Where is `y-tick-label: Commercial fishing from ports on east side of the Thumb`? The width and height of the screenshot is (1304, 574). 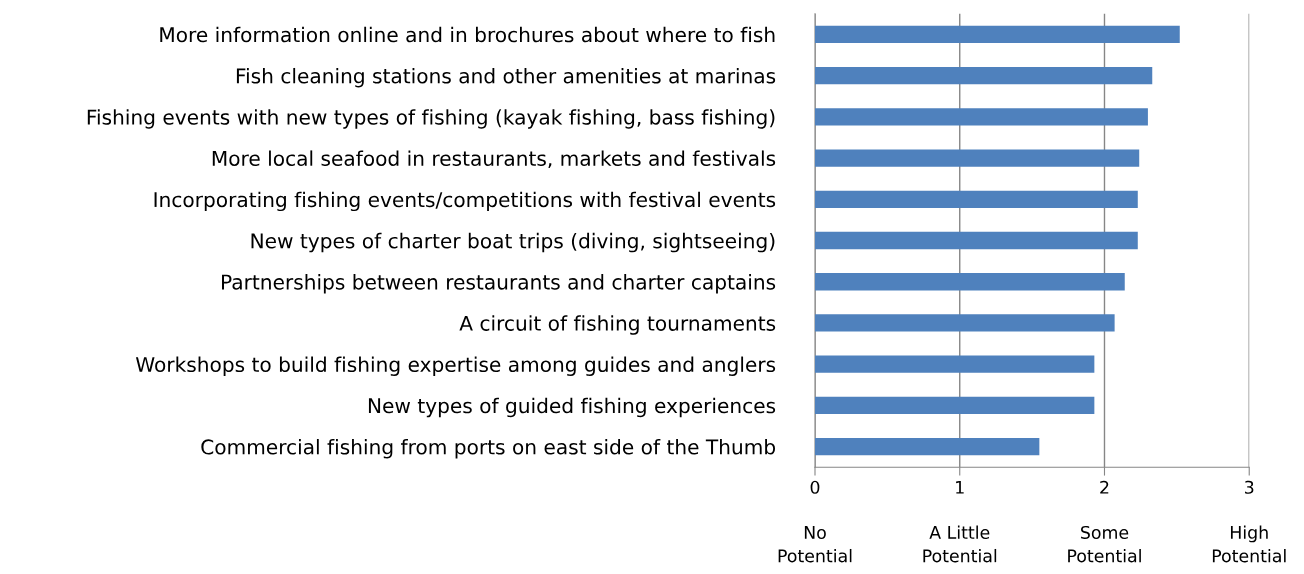 y-tick-label: Commercial fishing from ports on east side of the Thumb is located at coordinates (488, 448).